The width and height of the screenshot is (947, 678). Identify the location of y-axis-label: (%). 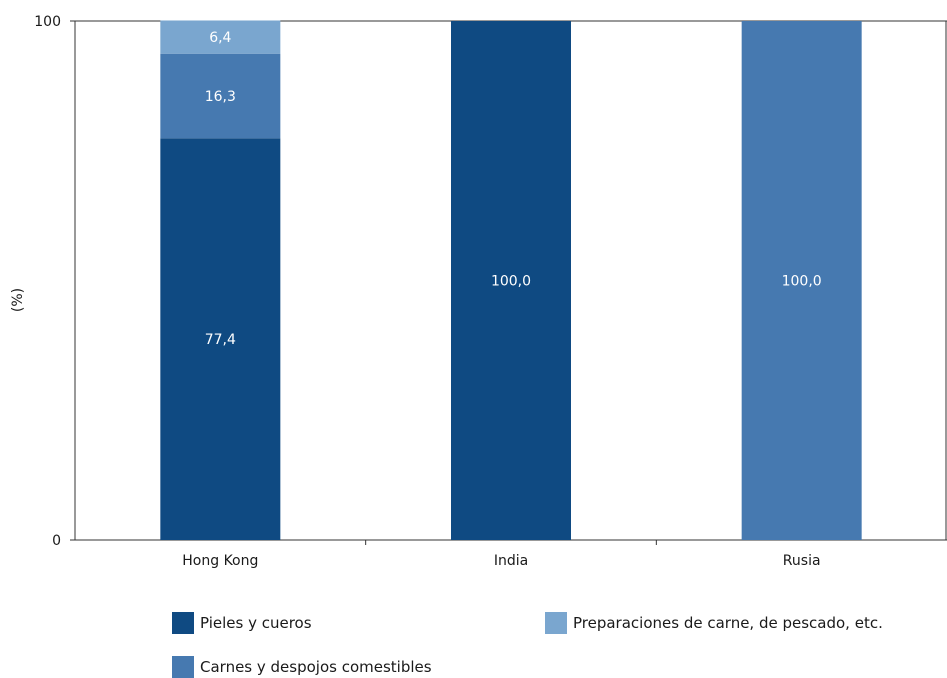
(18, 300).